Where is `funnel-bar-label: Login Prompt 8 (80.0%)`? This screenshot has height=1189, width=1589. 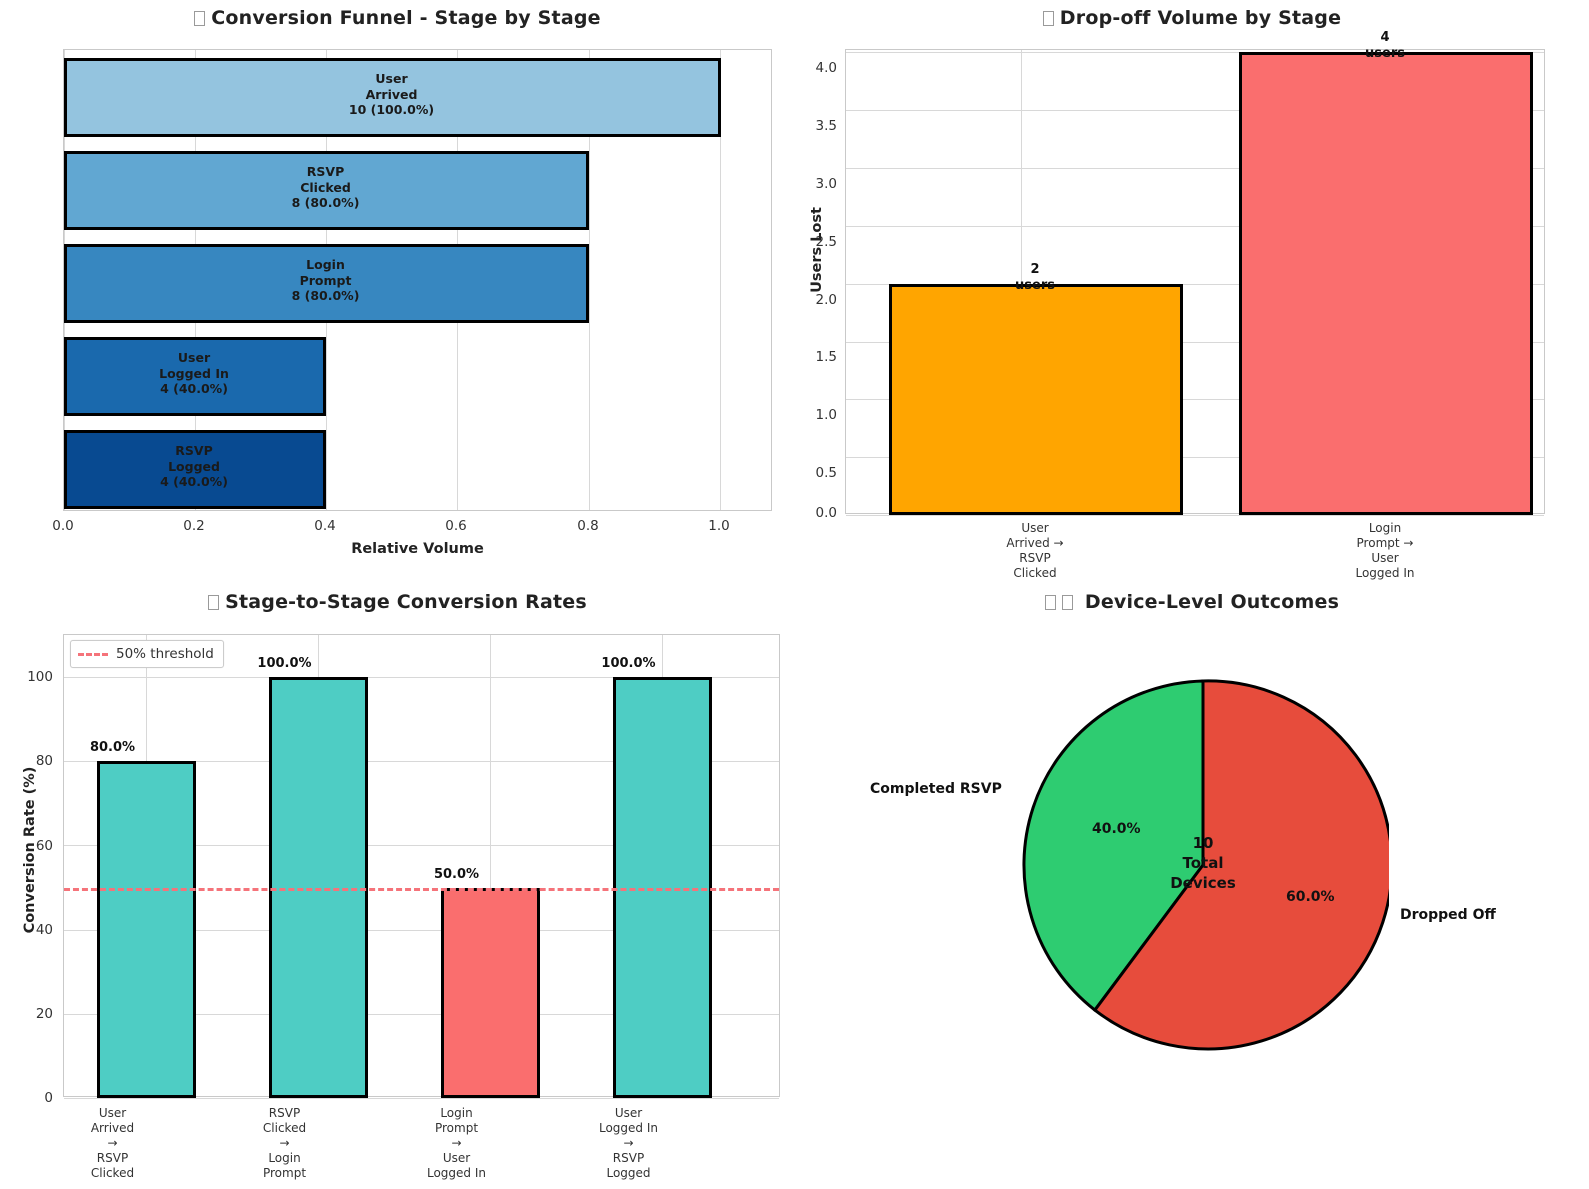
funnel-bar-label: Login Prompt 8 (80.0%) is located at coordinates (325, 280).